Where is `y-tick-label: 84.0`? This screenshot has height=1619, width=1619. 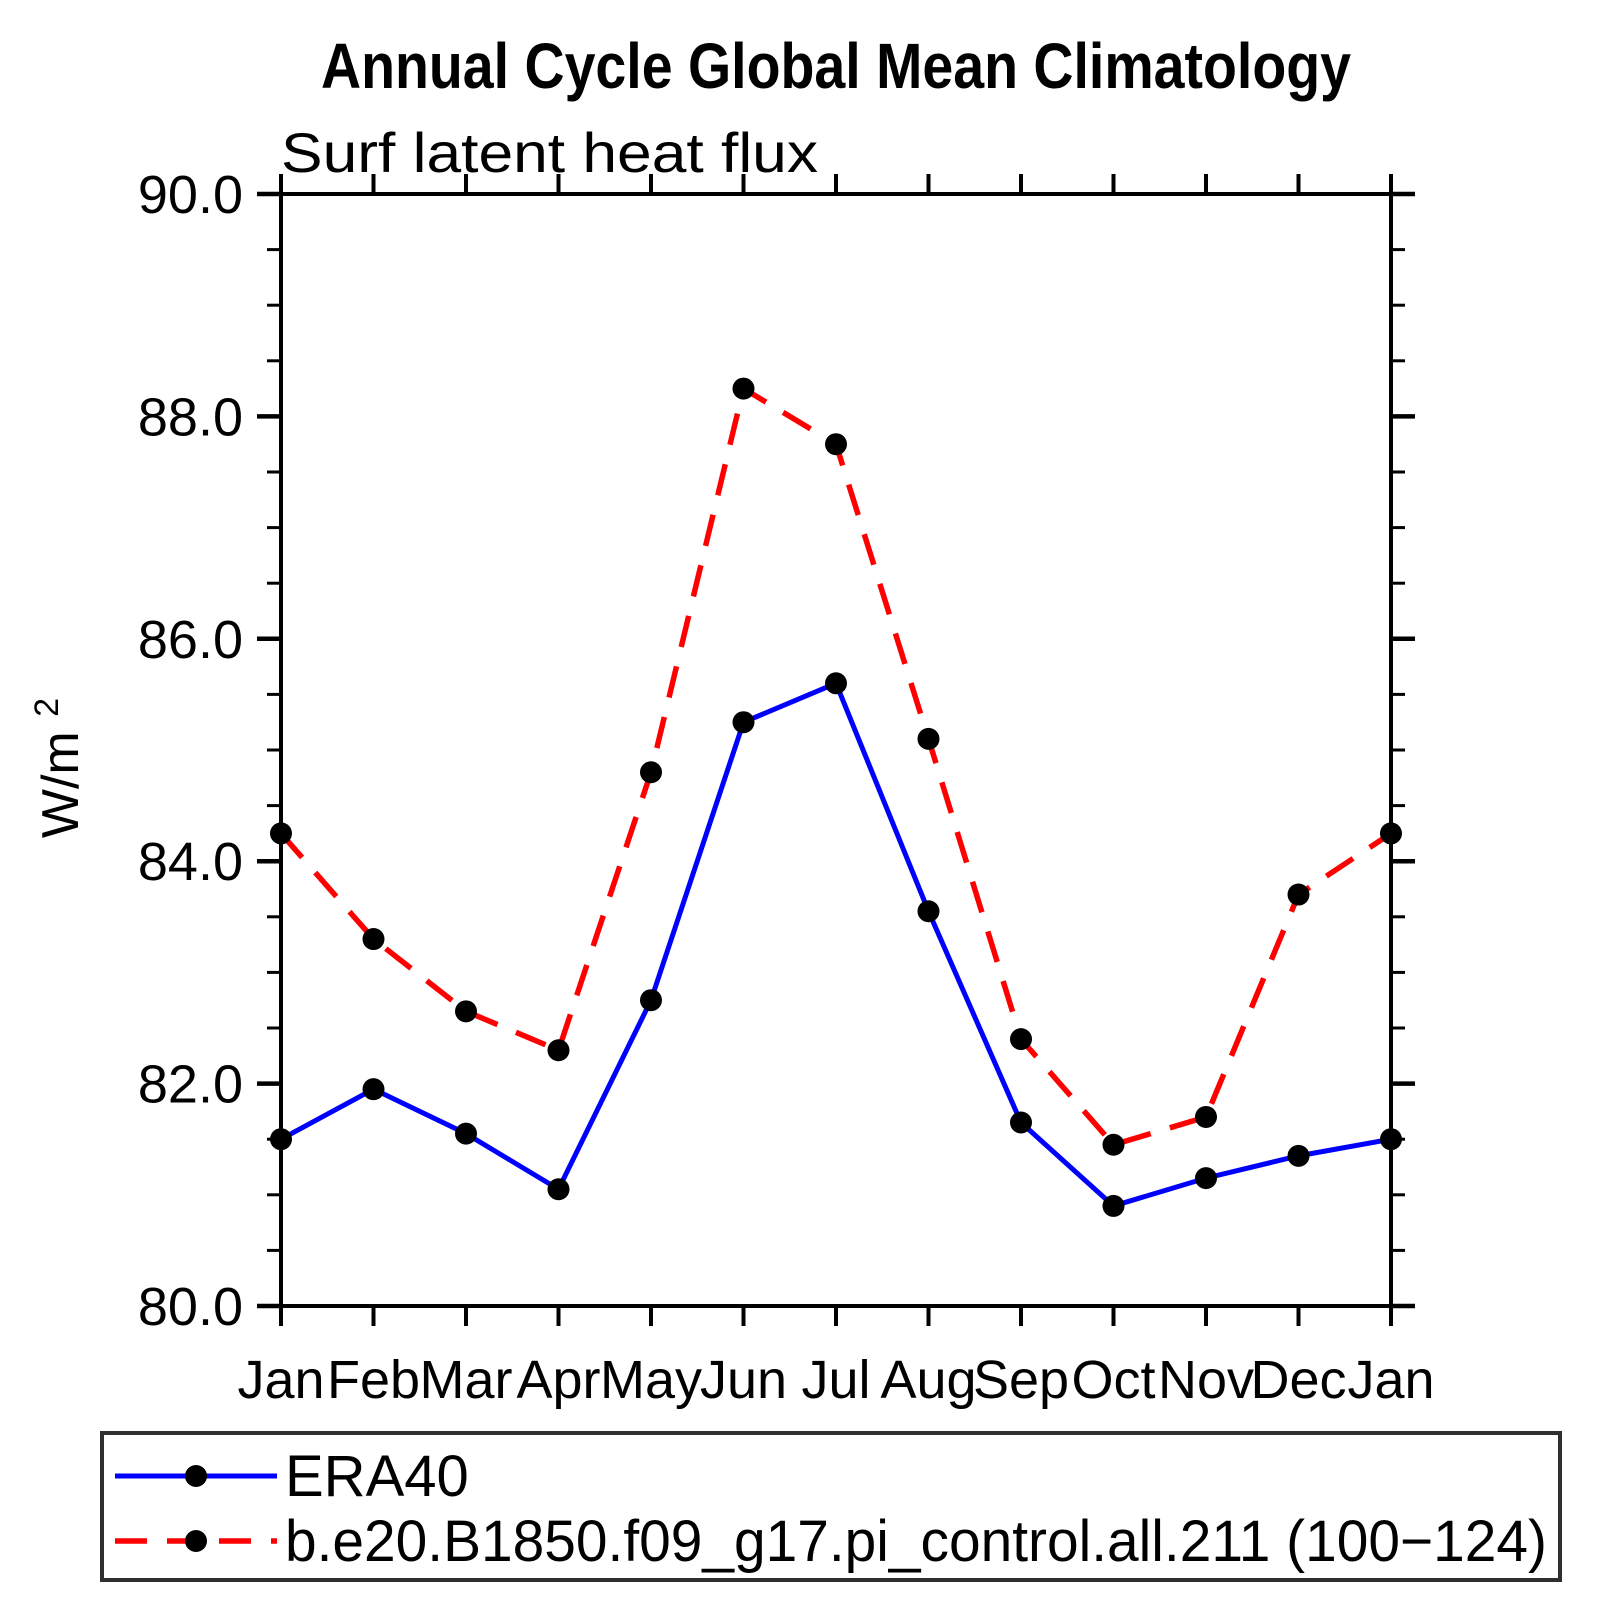
y-tick-label: 84.0 is located at coordinates (190, 862).